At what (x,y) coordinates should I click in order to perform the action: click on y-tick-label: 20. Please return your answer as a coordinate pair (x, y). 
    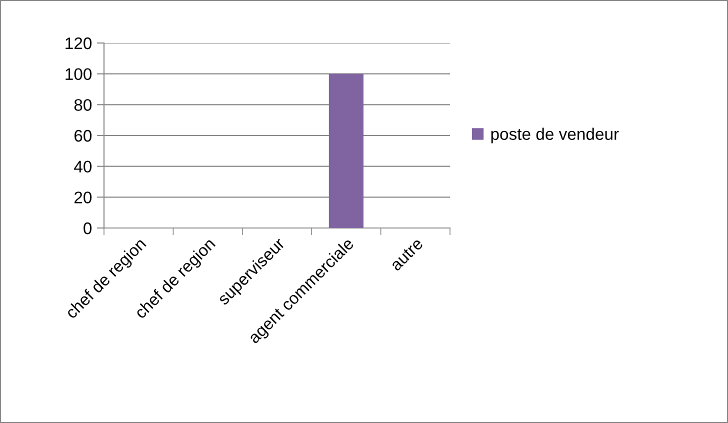
    Looking at the image, I should click on (83, 198).